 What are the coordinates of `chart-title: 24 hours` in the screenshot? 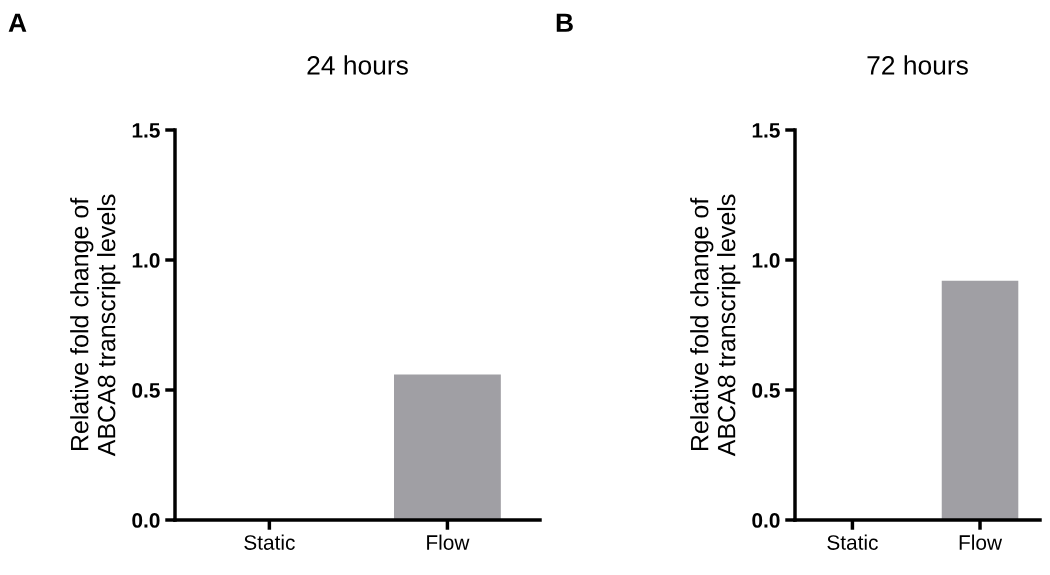 It's located at (357, 65).